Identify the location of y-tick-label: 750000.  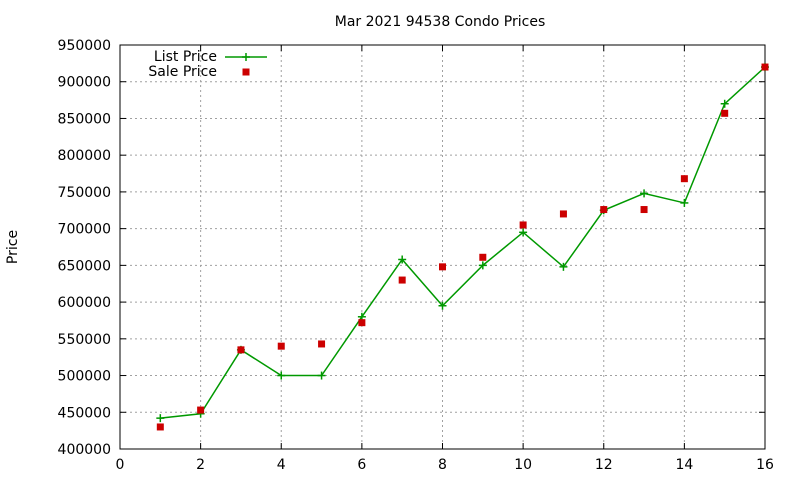
(84, 193).